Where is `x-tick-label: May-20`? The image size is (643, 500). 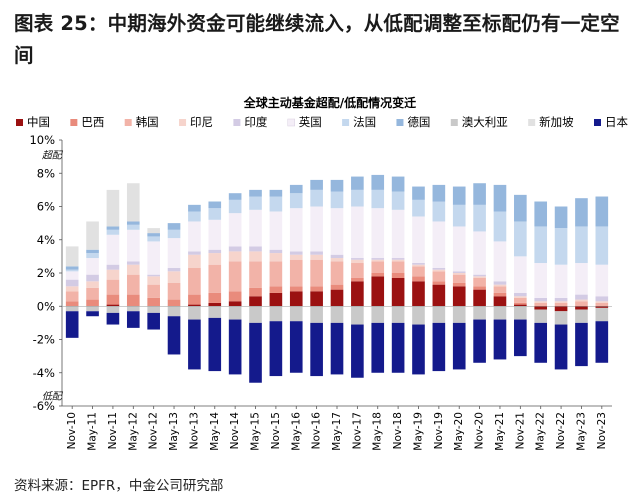
x-tick-label: May-20 is located at coordinates (459, 431).